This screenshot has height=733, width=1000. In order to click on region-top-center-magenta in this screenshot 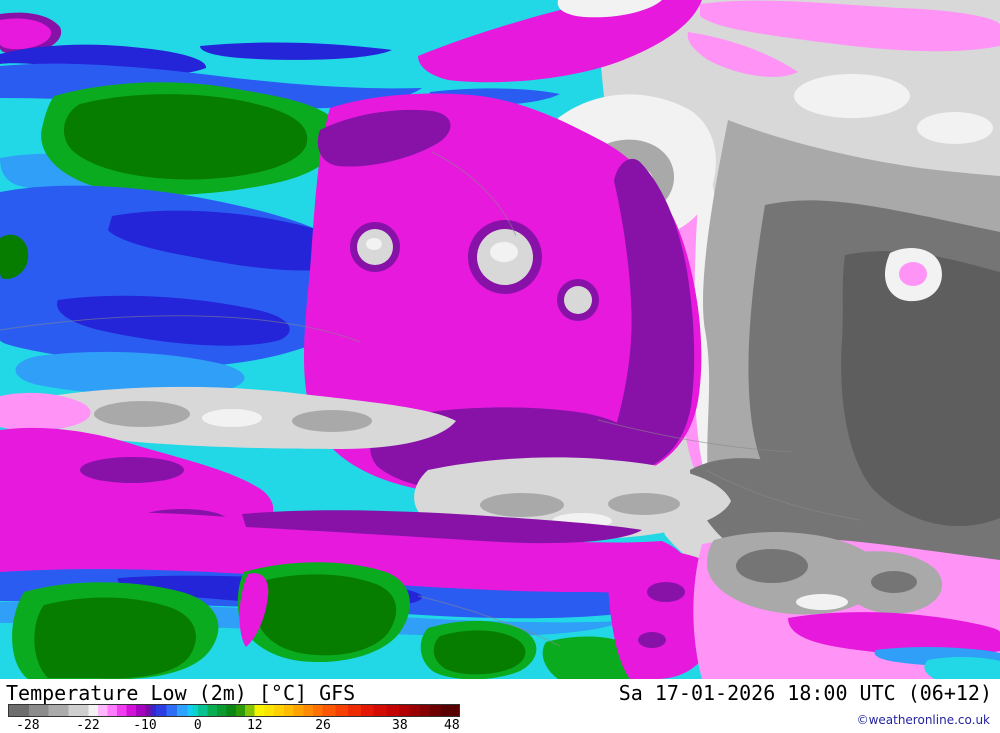, I will do `click(560, 41)`.